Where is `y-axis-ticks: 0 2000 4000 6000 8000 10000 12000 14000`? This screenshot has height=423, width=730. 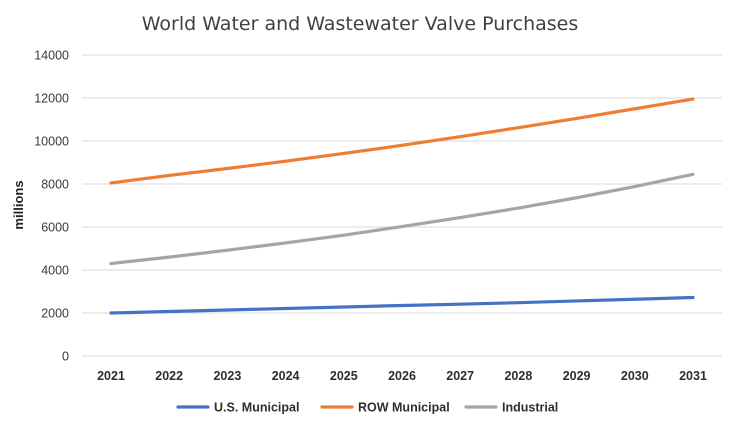 y-axis-ticks: 0 2000 4000 6000 8000 10000 12000 14000 is located at coordinates (51, 206).